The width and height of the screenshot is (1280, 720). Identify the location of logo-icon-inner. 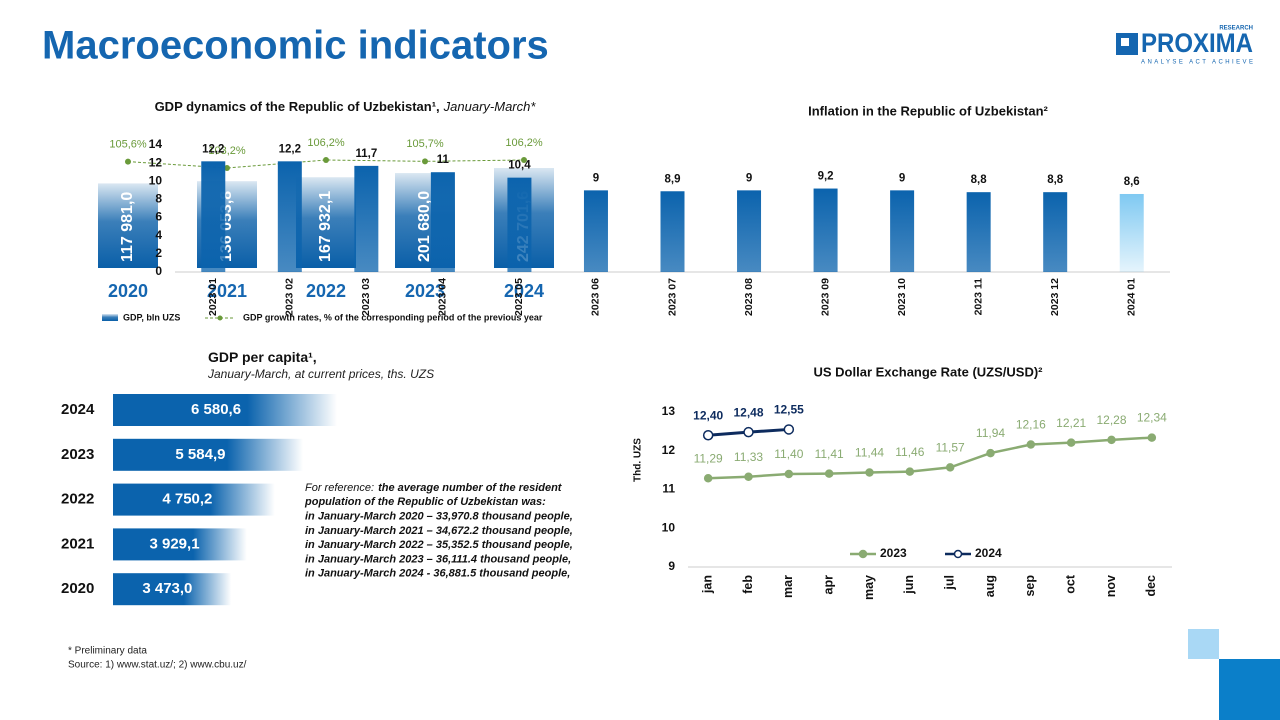
(1125, 42).